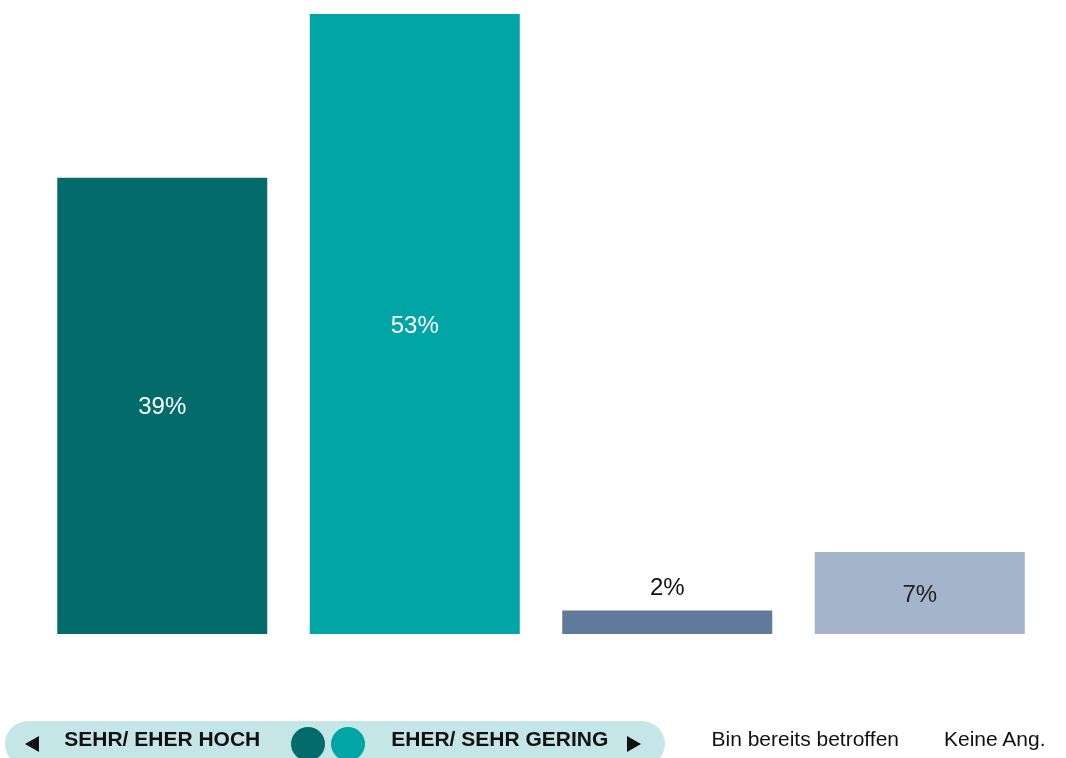 The width and height of the screenshot is (1066, 758). I want to click on data-label: 39%, so click(162, 406).